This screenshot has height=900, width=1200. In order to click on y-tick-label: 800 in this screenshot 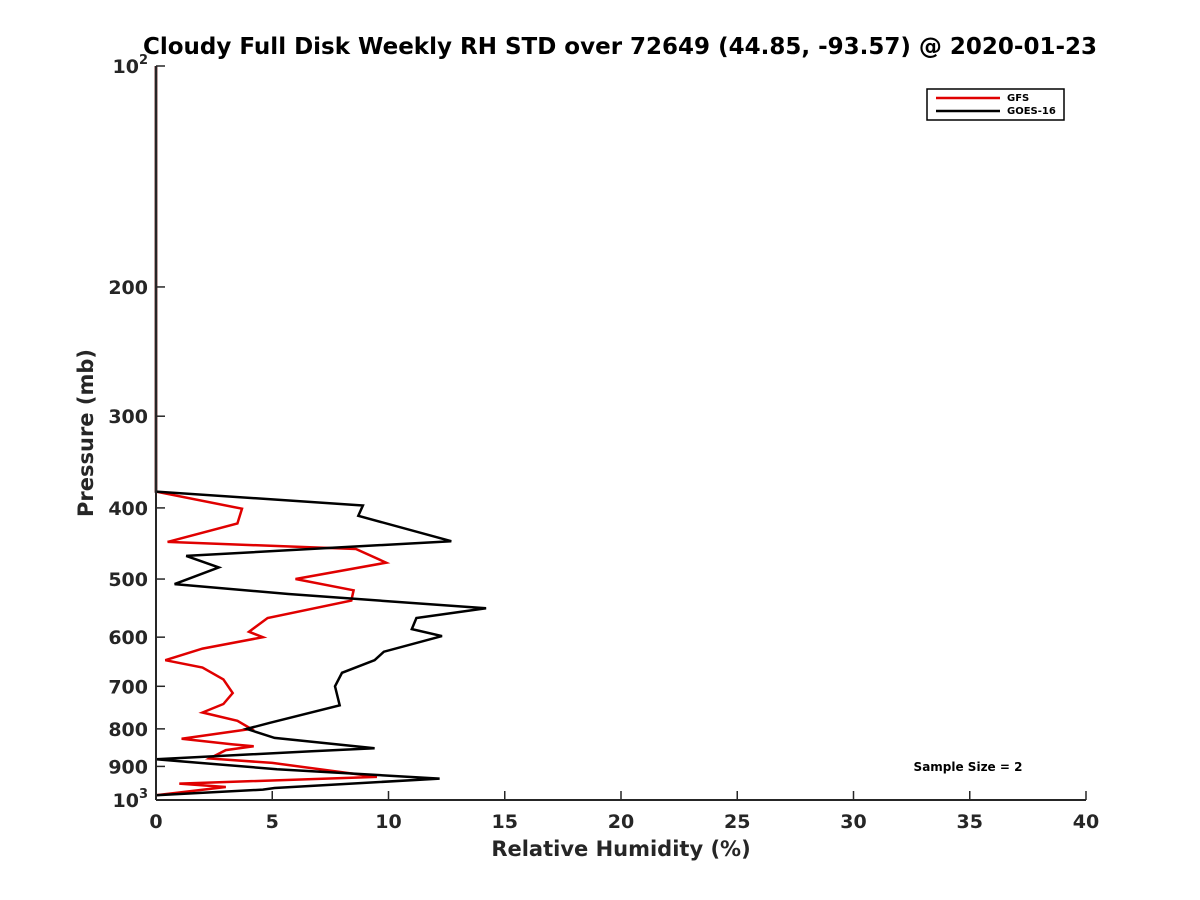, I will do `click(128, 730)`.